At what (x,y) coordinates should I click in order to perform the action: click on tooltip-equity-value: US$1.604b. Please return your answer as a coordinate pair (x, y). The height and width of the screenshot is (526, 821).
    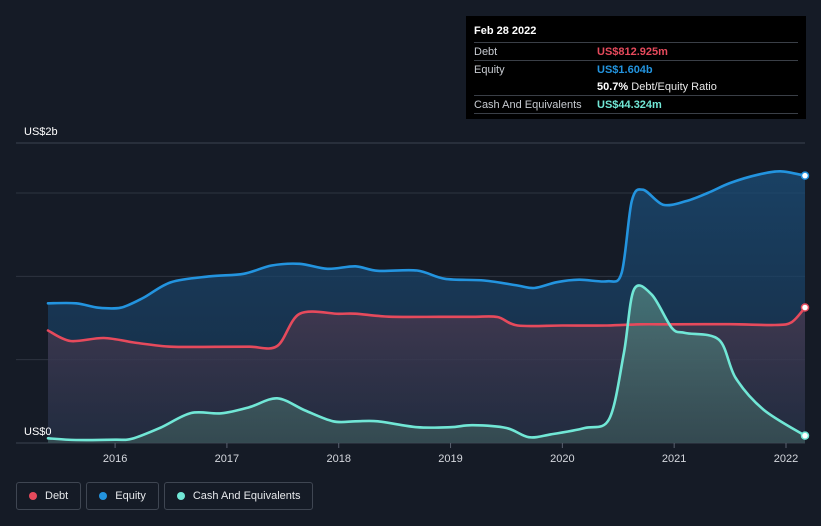
    Looking at the image, I should click on (625, 69).